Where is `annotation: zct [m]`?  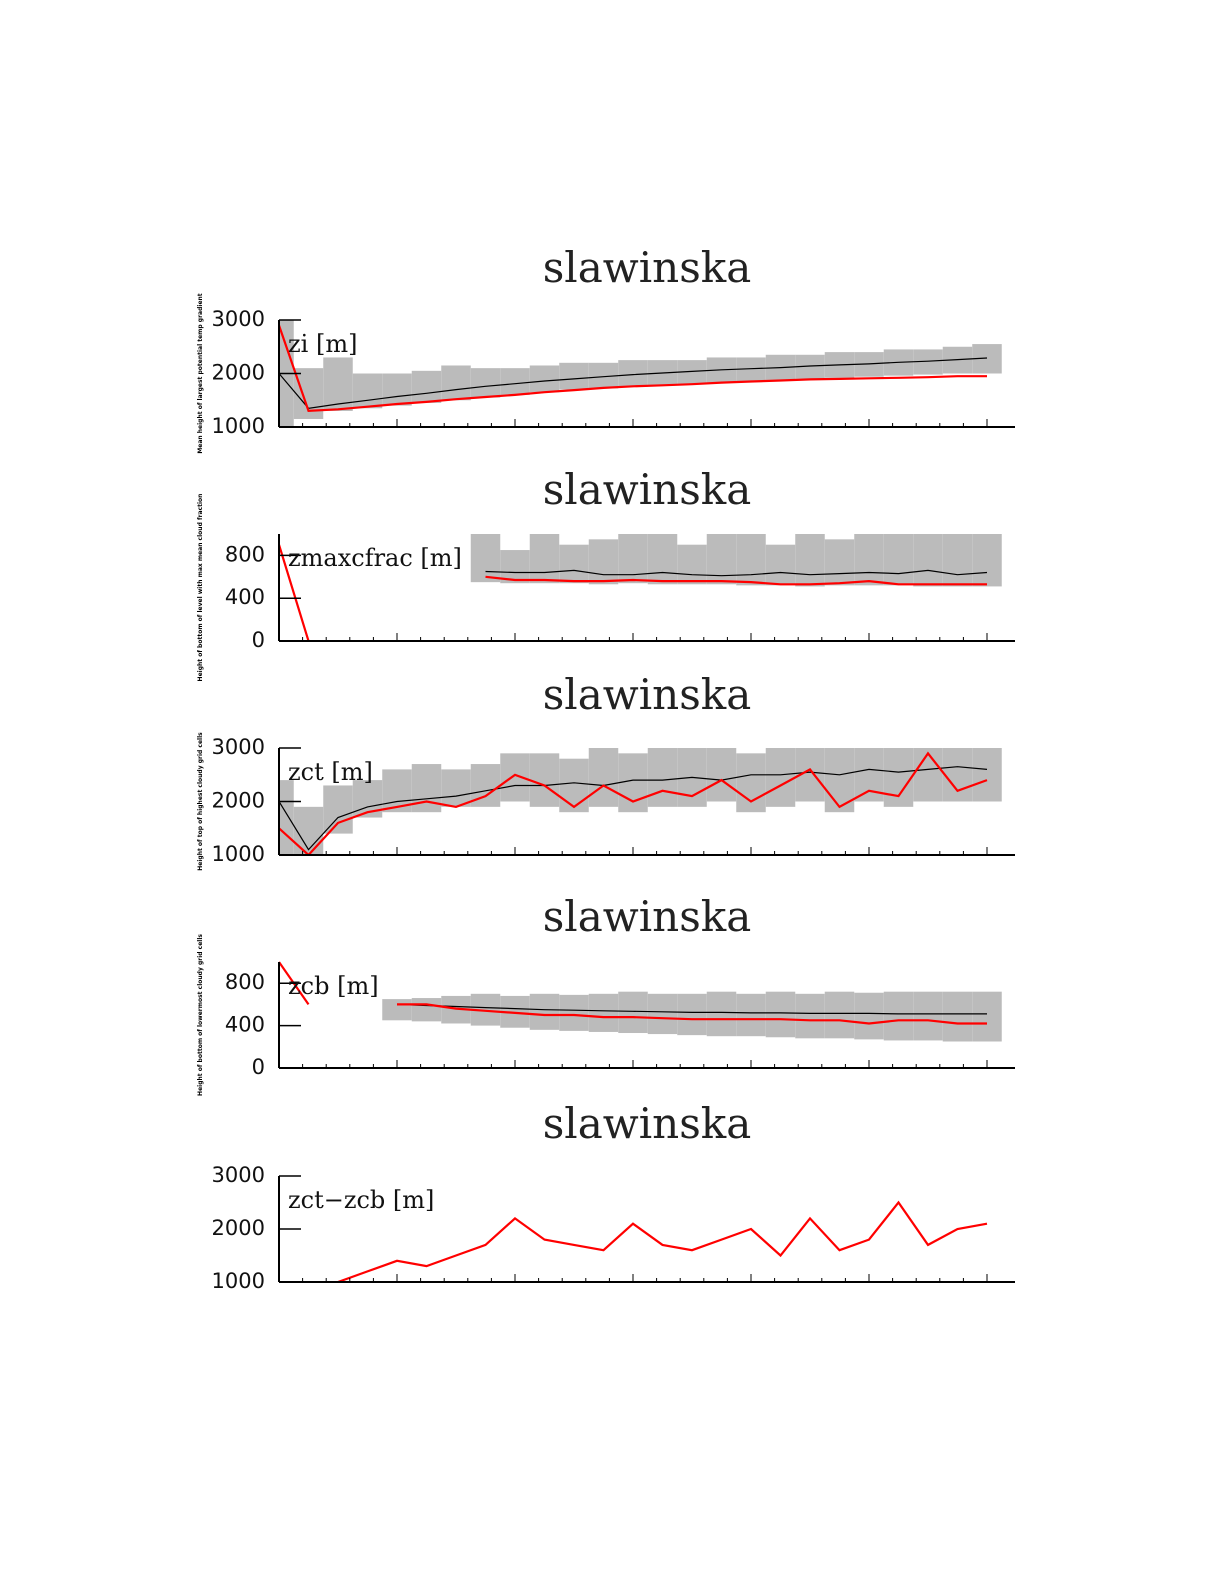
annotation: zct [m] is located at coordinates (330, 772).